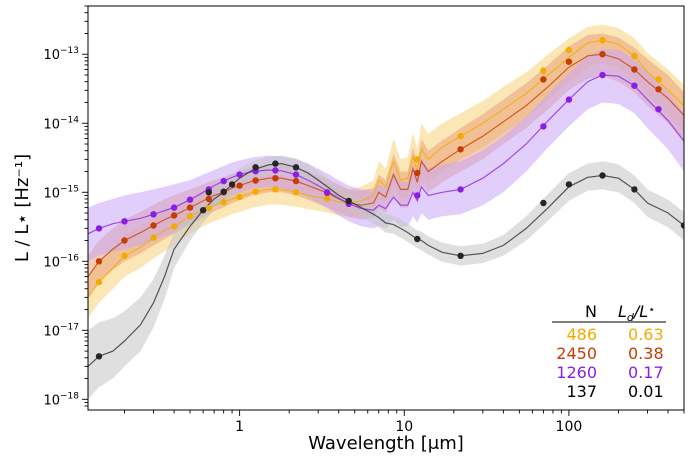 This screenshot has width=697, height=459. Describe the element at coordinates (646, 391) in the screenshot. I see `legend-ratio-value: 0.01` at that location.